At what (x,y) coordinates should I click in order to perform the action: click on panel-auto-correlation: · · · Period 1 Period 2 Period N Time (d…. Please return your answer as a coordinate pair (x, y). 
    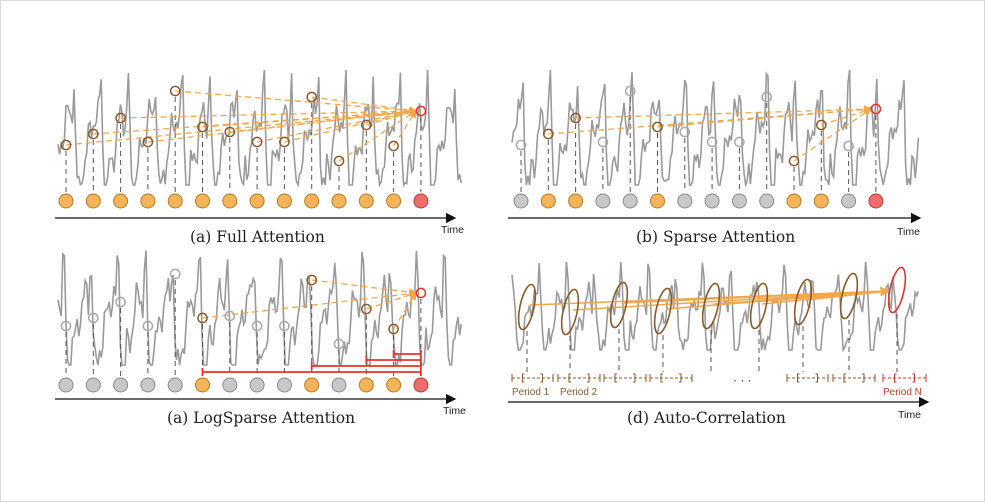
    Looking at the image, I should click on (719, 344).